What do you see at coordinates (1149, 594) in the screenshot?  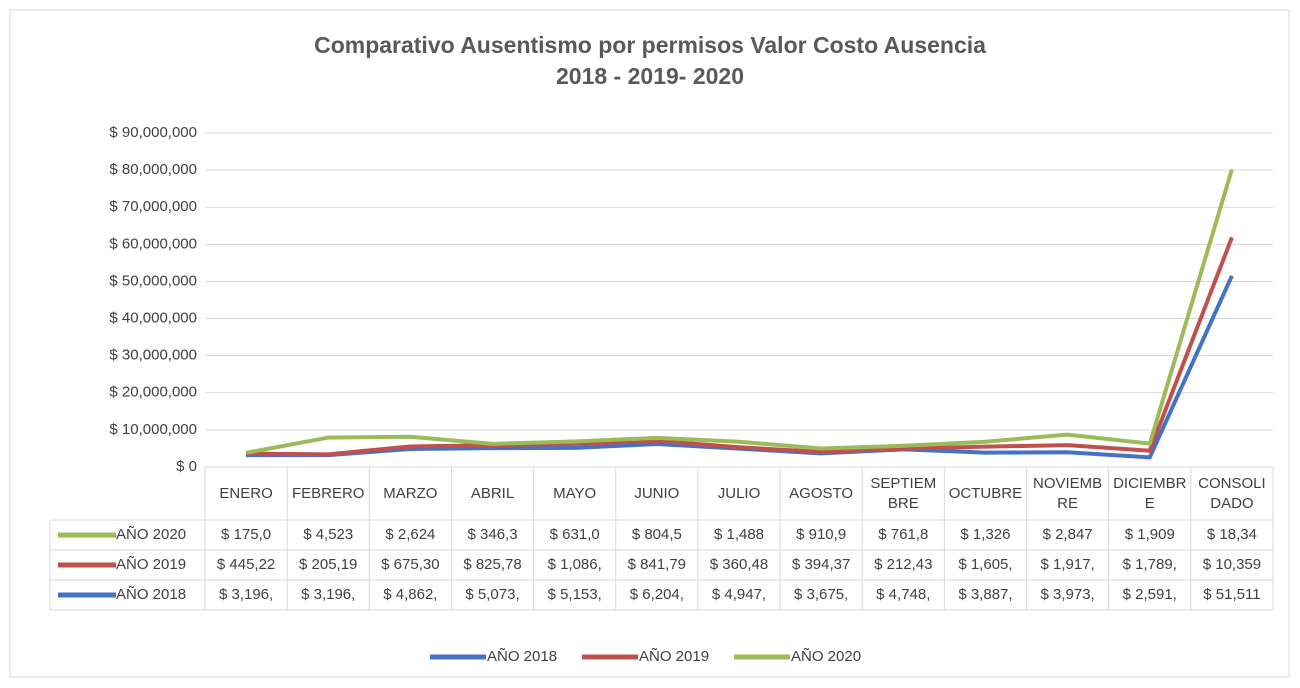 I see `table-value: $ 2,591,` at bounding box center [1149, 594].